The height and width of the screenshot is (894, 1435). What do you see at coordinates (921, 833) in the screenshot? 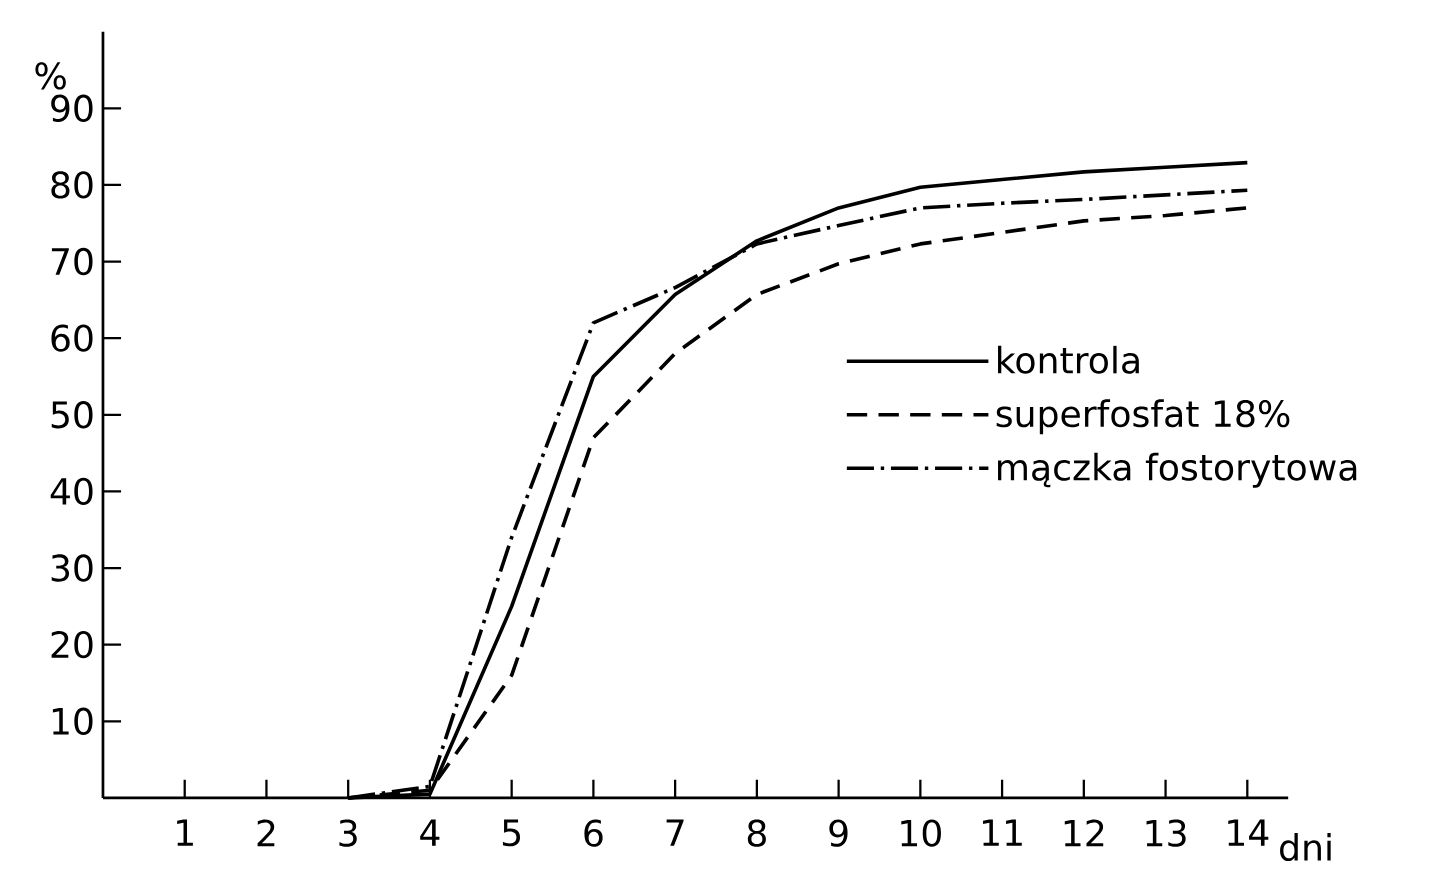
I see `x-tick-label: 10` at bounding box center [921, 833].